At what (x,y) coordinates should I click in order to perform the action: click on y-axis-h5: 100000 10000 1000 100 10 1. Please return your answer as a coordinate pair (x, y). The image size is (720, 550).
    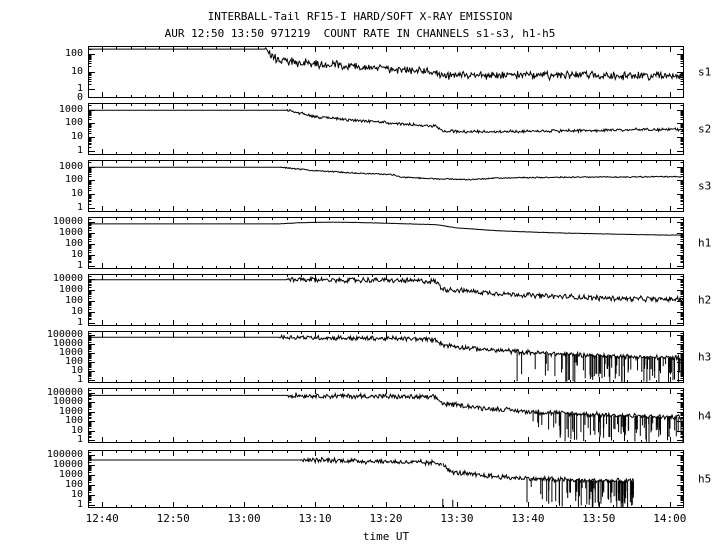
    Looking at the image, I should click on (45, 479).